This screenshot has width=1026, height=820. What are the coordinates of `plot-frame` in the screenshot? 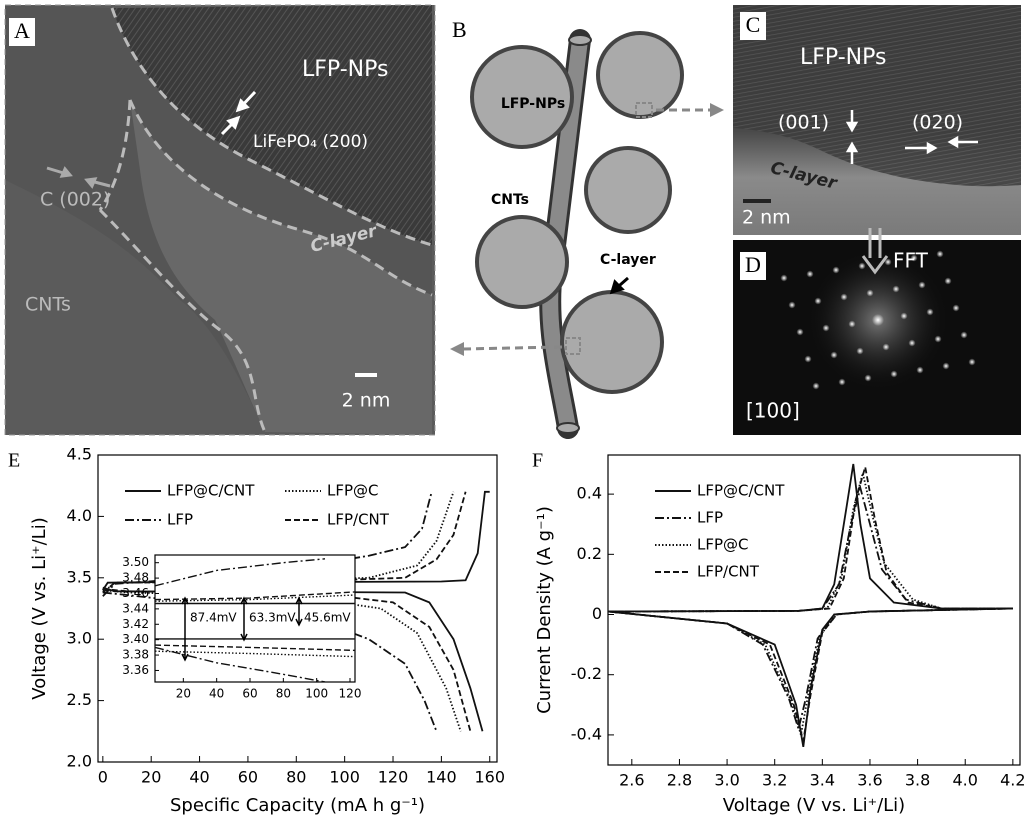 It's located at (255, 618).